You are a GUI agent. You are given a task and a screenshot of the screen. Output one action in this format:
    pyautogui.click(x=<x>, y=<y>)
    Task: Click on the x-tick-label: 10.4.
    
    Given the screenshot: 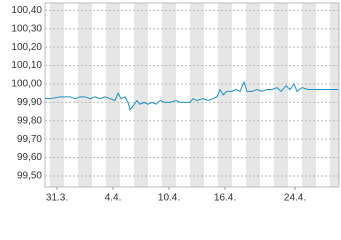 What is the action you would take?
    pyautogui.click(x=169, y=198)
    